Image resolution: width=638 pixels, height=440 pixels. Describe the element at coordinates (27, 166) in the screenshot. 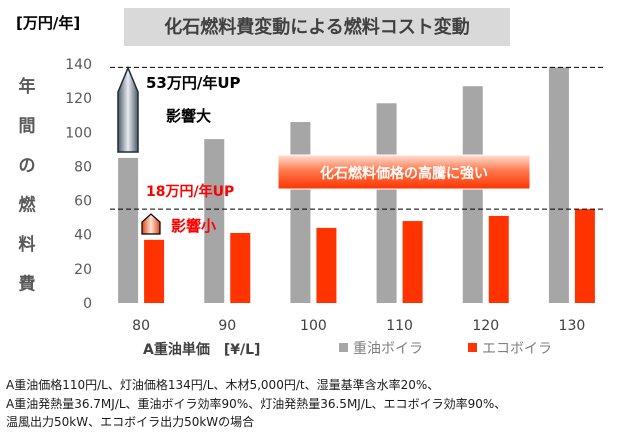

I see `y-axis-label-char: の` at that location.